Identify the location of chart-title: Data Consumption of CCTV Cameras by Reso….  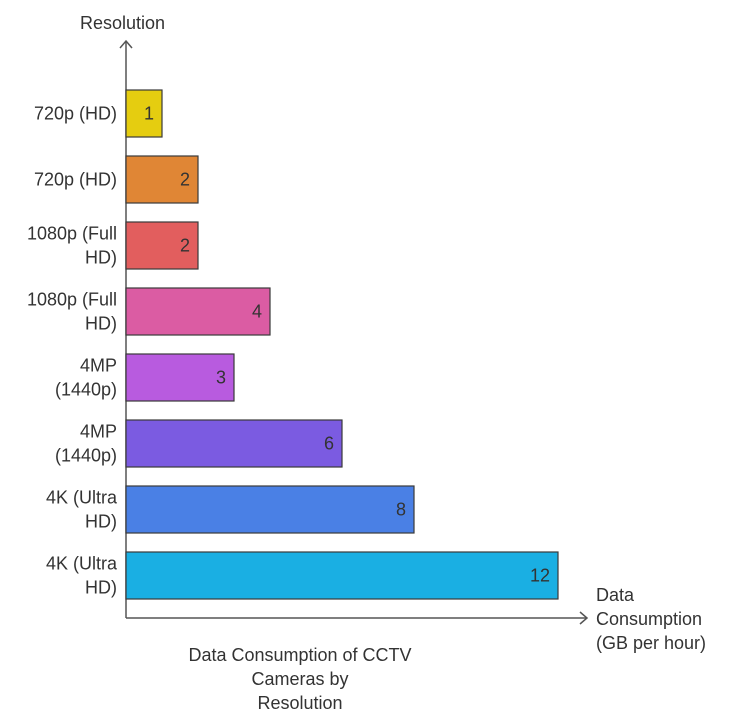
(300, 679).